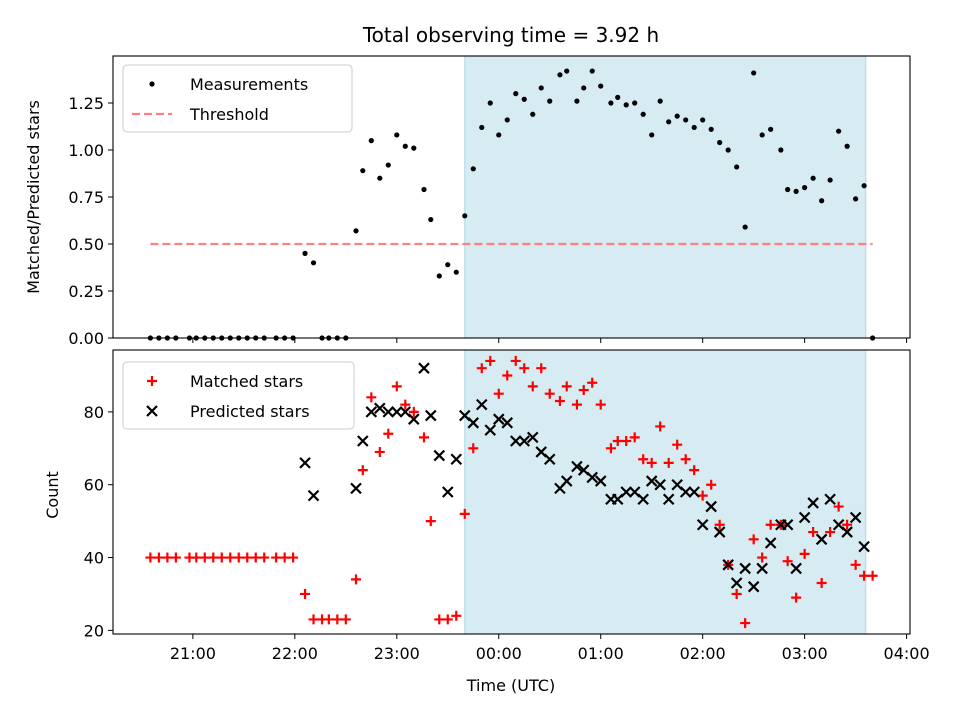 The width and height of the screenshot is (960, 720). I want to click on count-y-axis-label: Count, so click(52, 495).